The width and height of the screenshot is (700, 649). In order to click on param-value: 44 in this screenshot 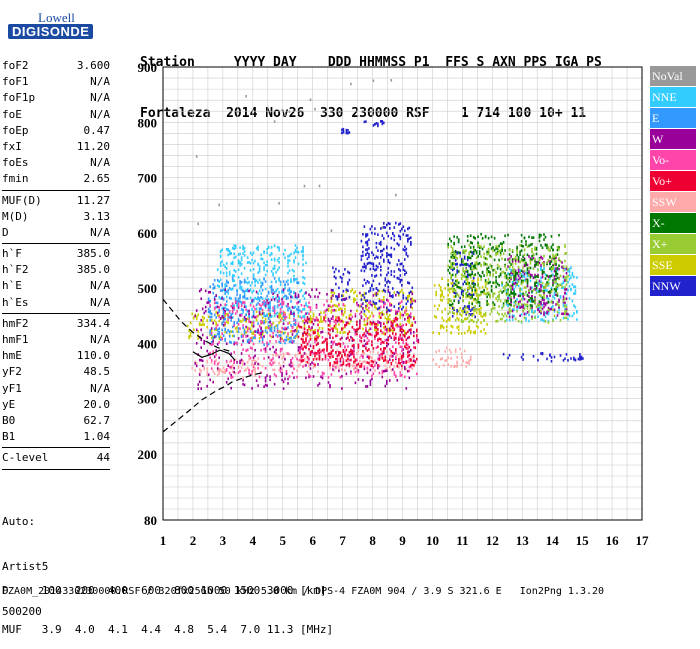, I will do `click(103, 458)`.